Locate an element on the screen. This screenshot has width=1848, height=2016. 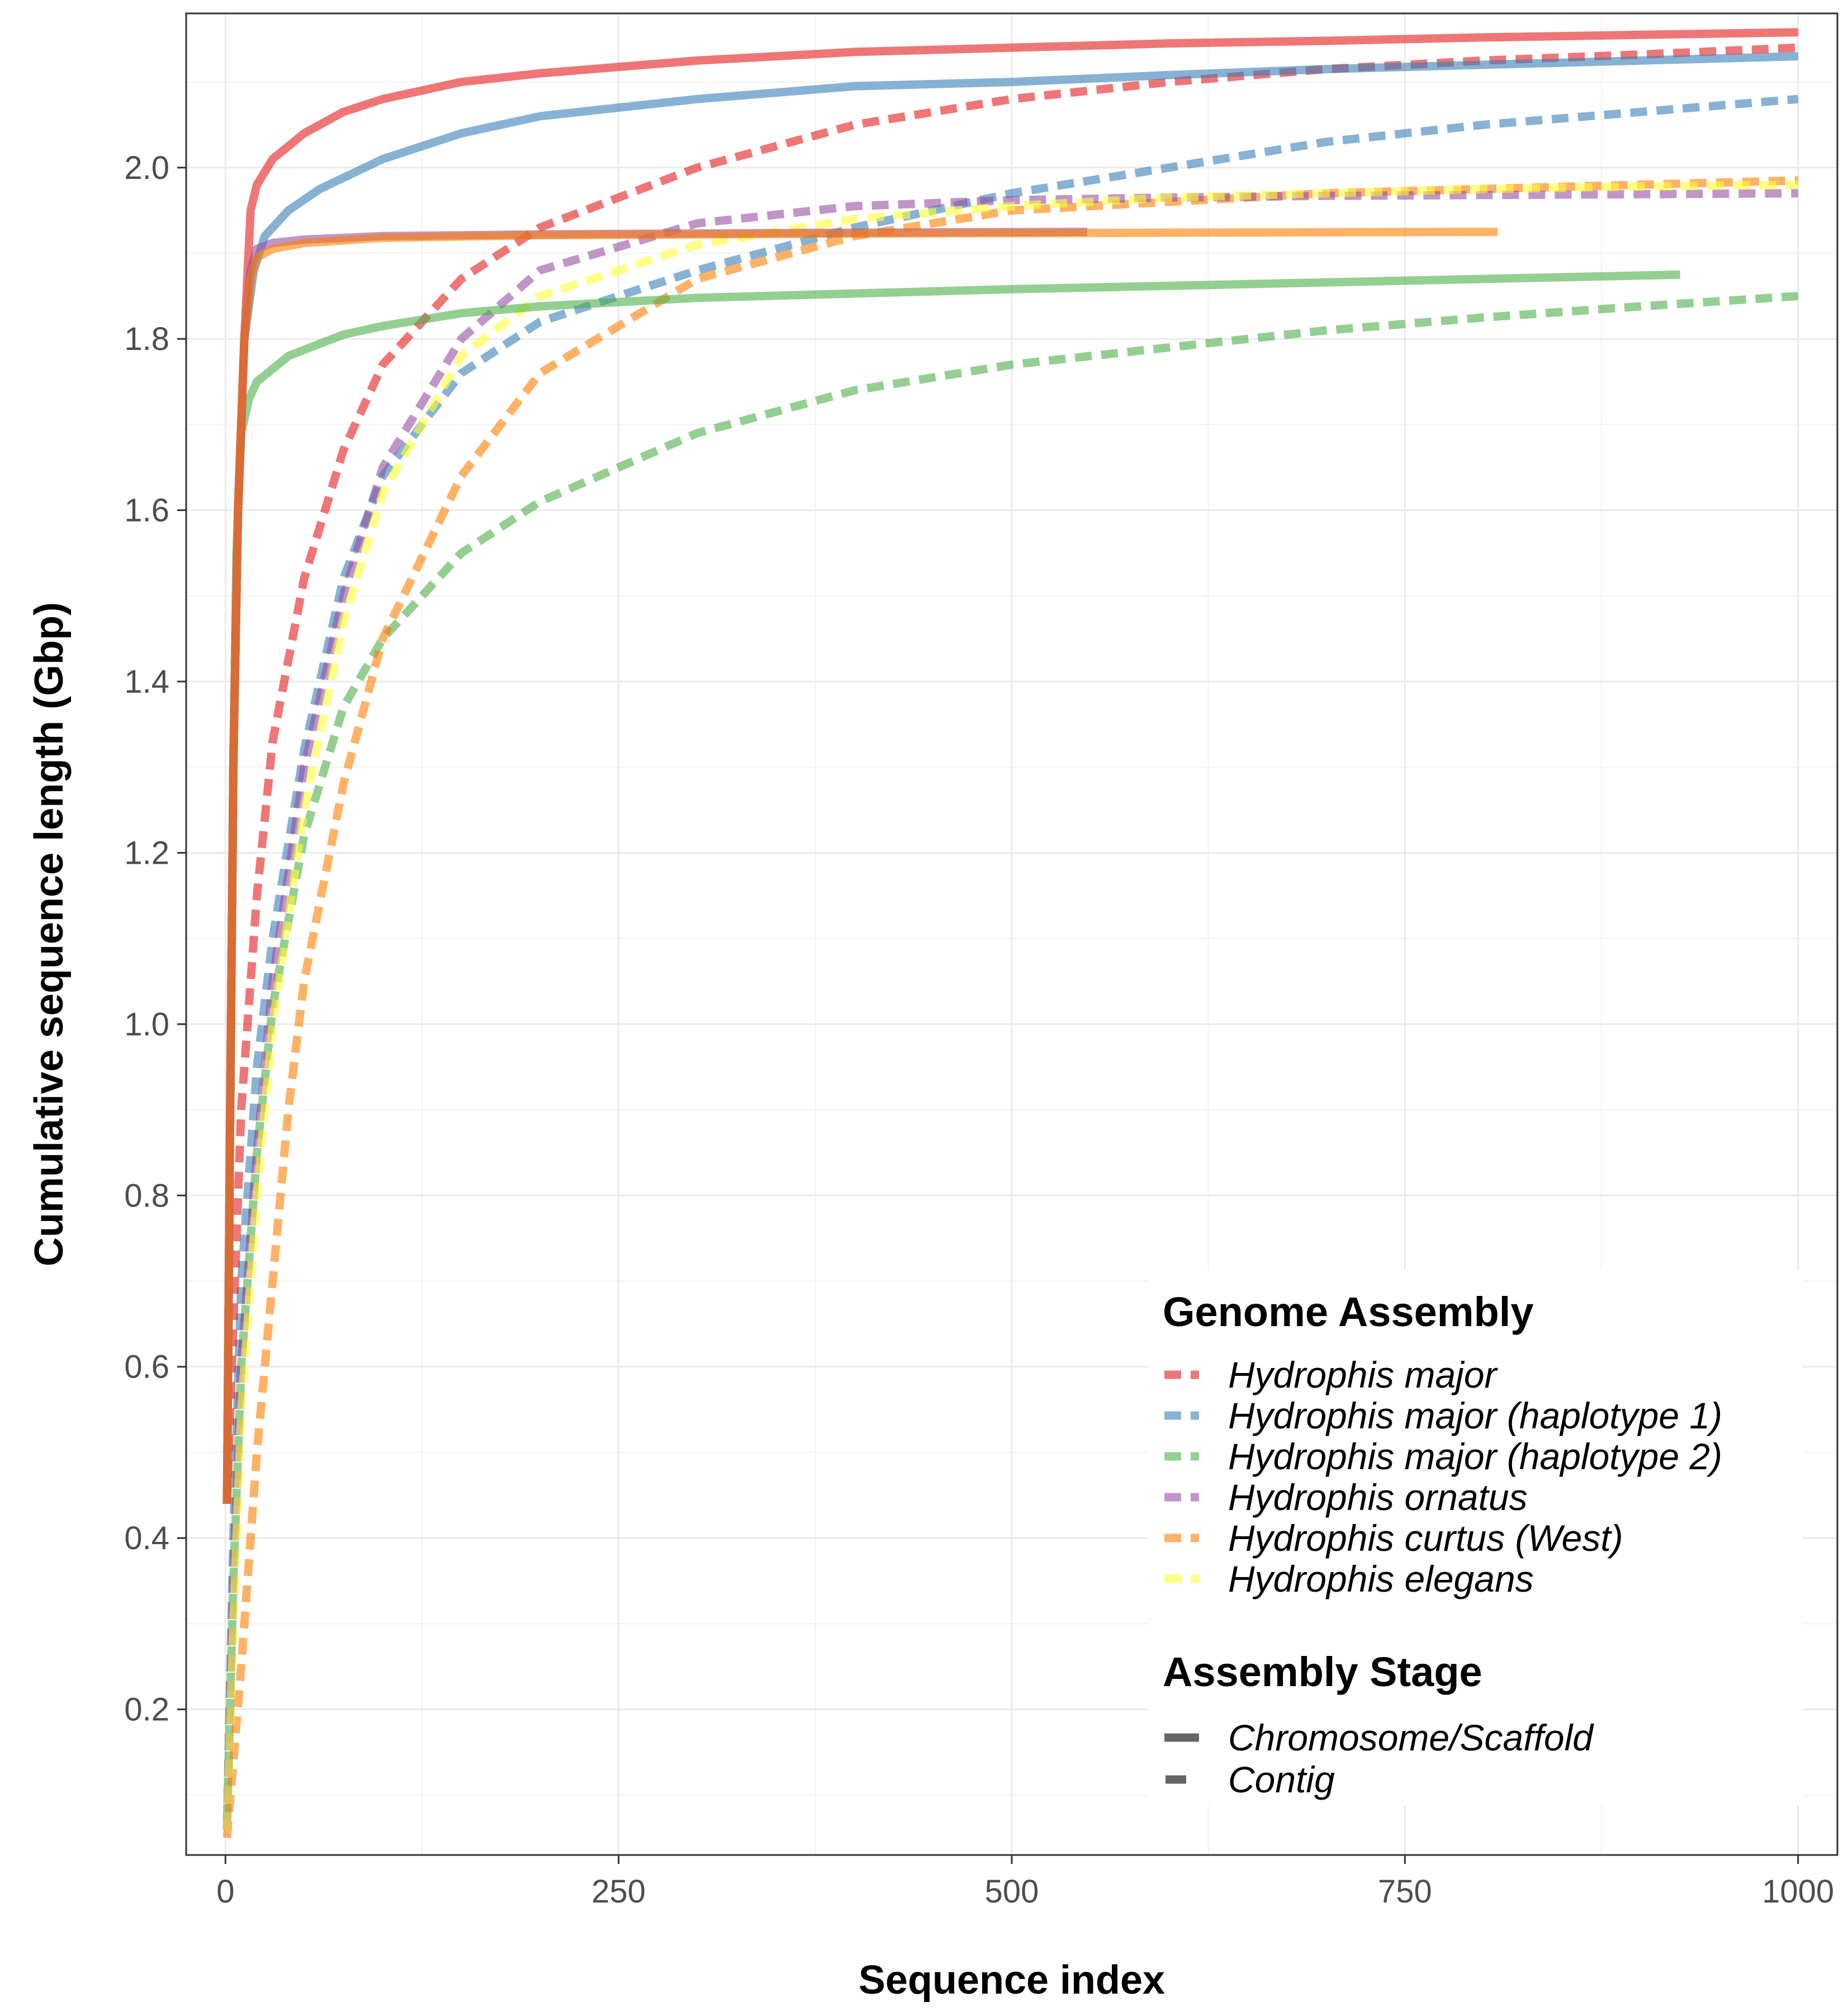
y-tick-label: 1.6 is located at coordinates (146, 511).